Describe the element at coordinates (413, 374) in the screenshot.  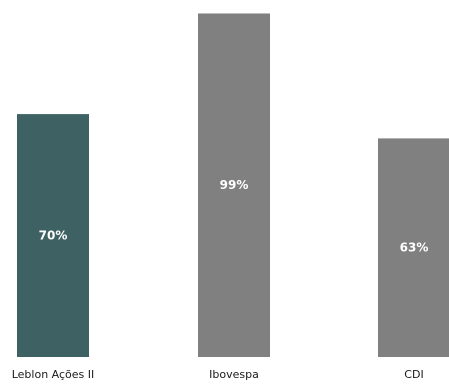
I see `category-label-2: CDI` at that location.